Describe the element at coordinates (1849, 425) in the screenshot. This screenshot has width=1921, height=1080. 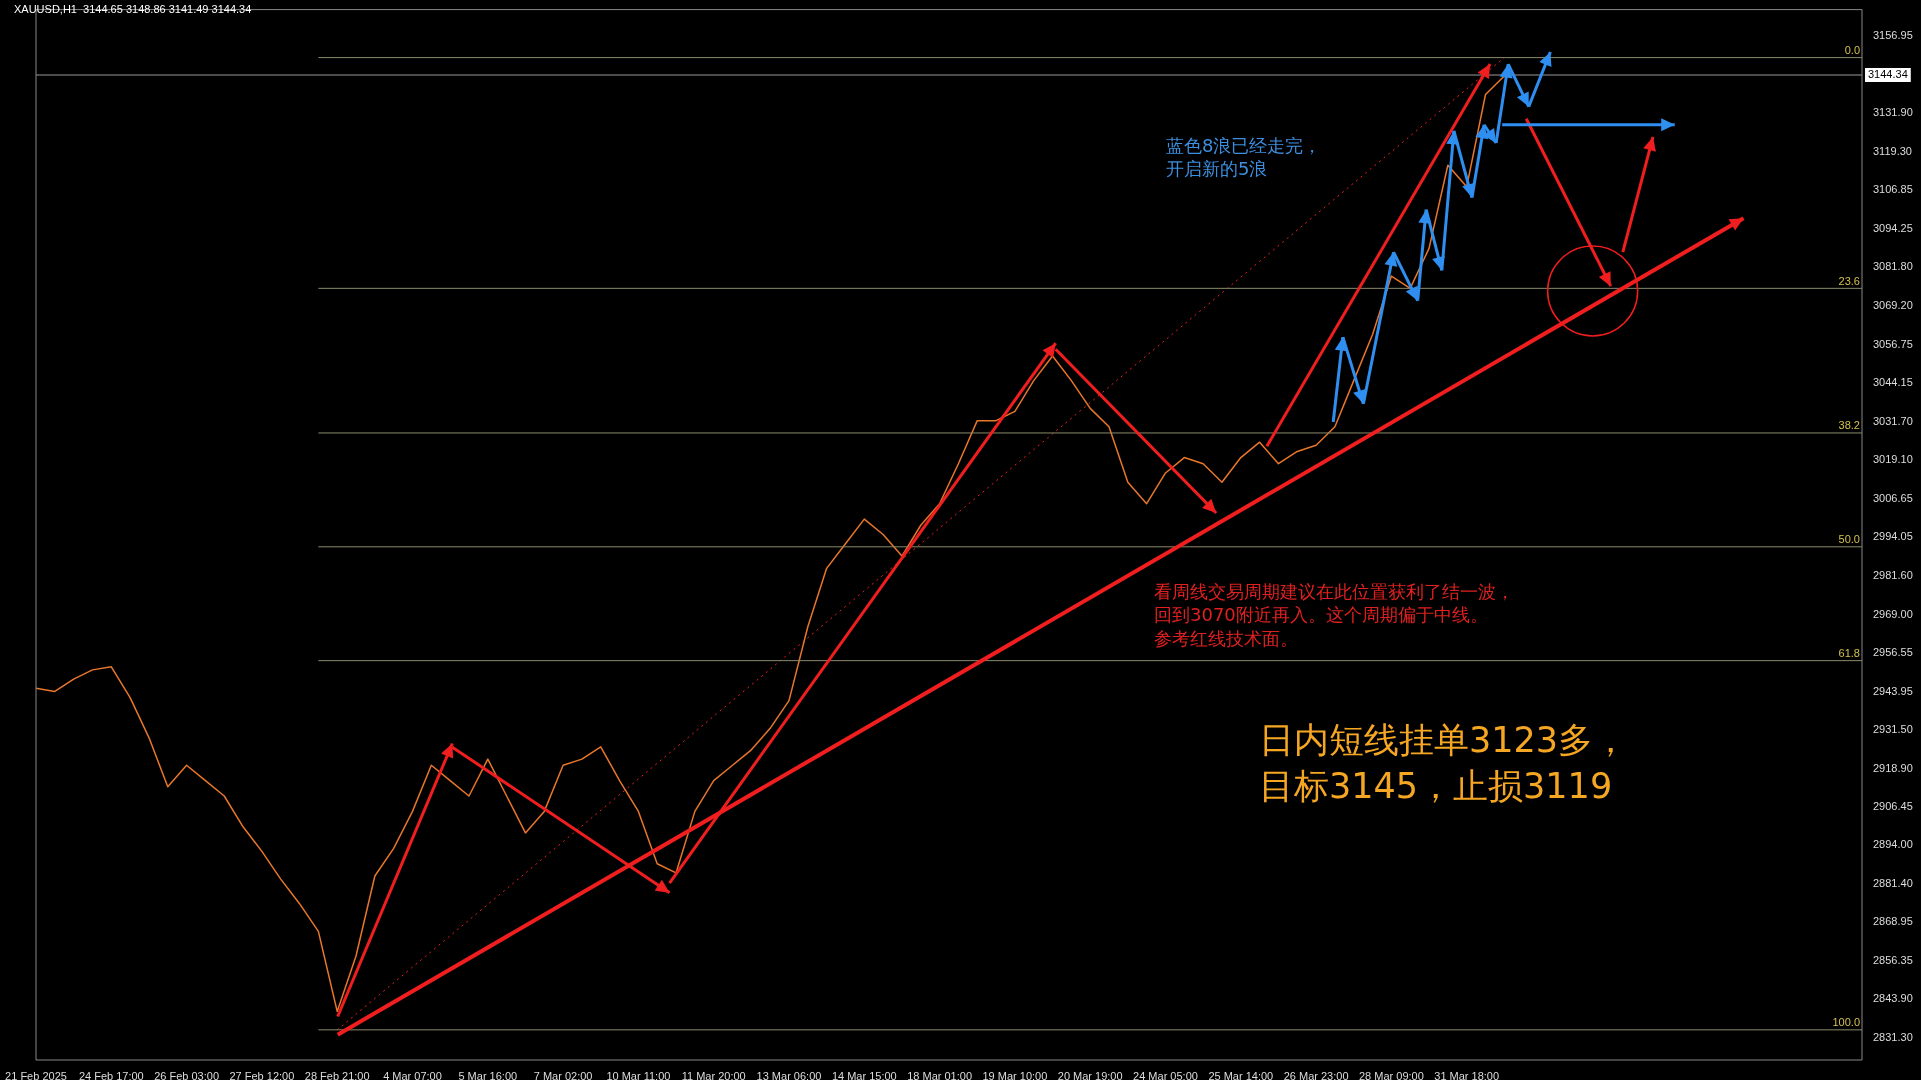
I see `annotation: 38.2` at that location.